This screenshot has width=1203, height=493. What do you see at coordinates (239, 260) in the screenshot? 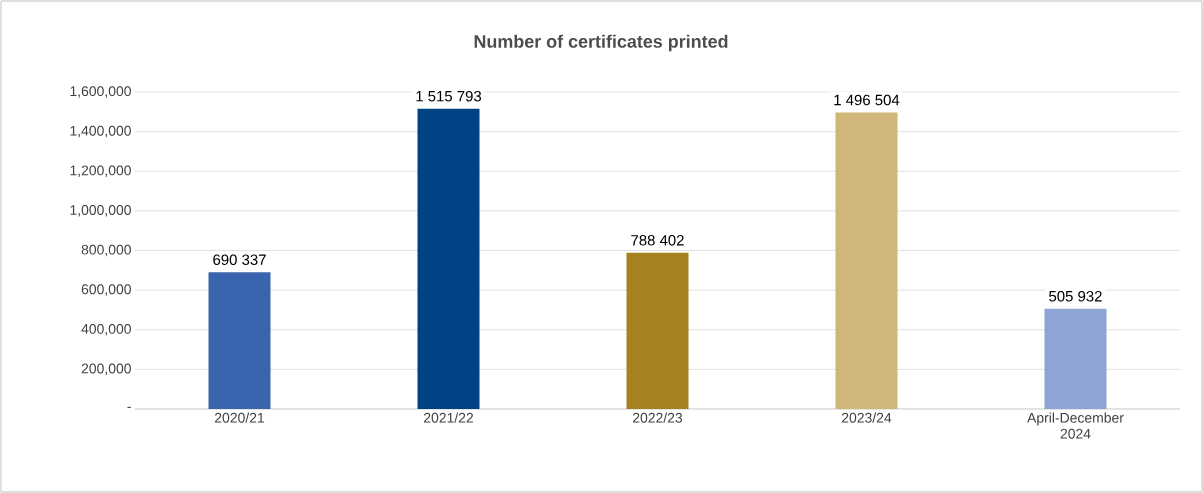
I see `data-label: 690 337` at bounding box center [239, 260].